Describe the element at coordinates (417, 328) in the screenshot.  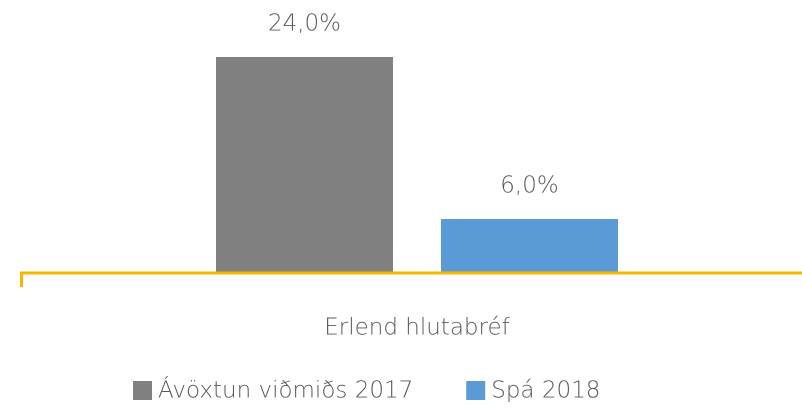
I see `x-tick-label: Erlend hlutabréf` at that location.